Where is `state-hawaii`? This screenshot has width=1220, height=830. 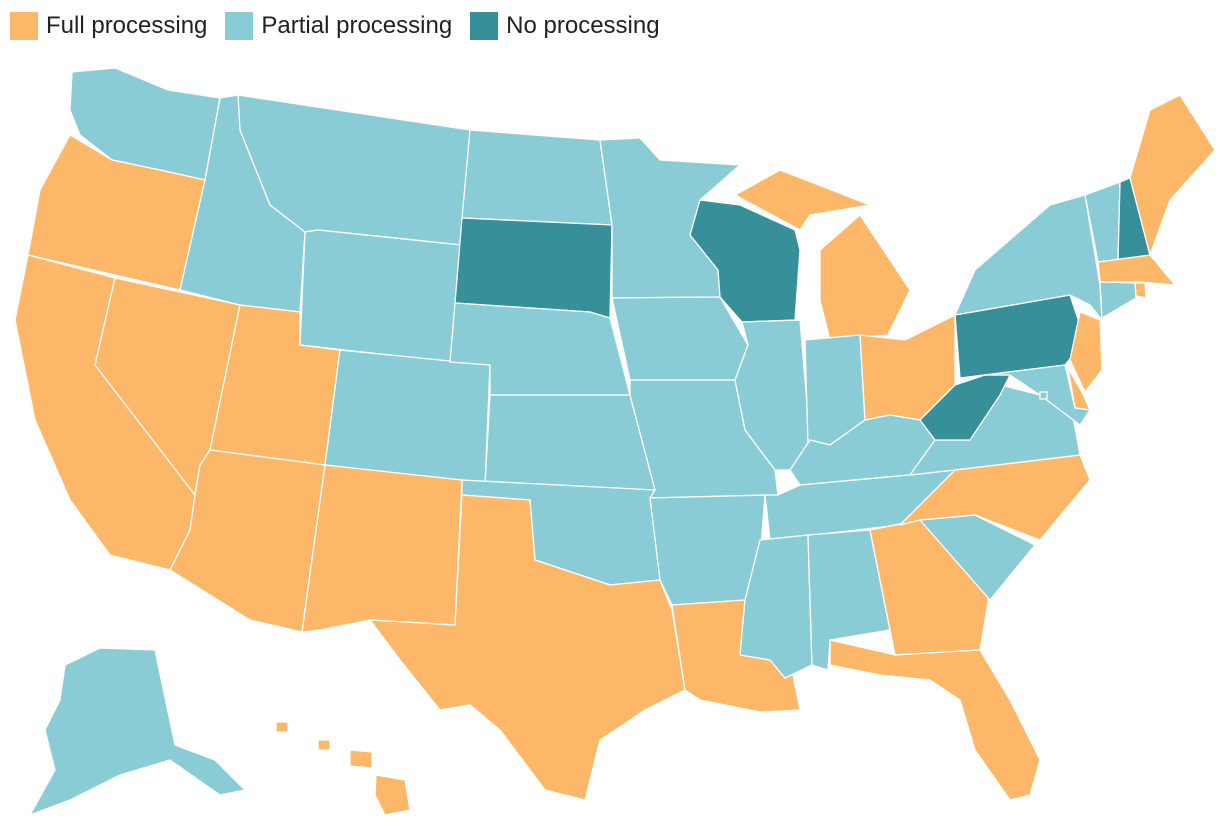 state-hawaii is located at coordinates (343, 768).